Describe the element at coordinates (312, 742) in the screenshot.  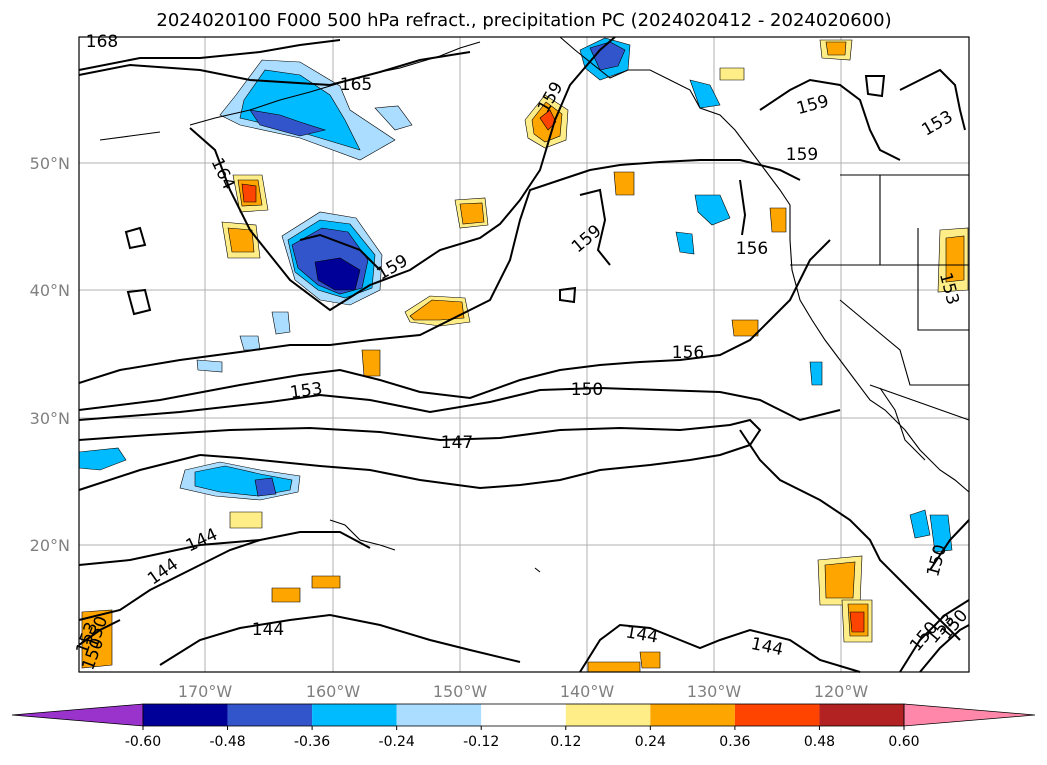
I see `colorbar-tick-label: -0.36` at that location.